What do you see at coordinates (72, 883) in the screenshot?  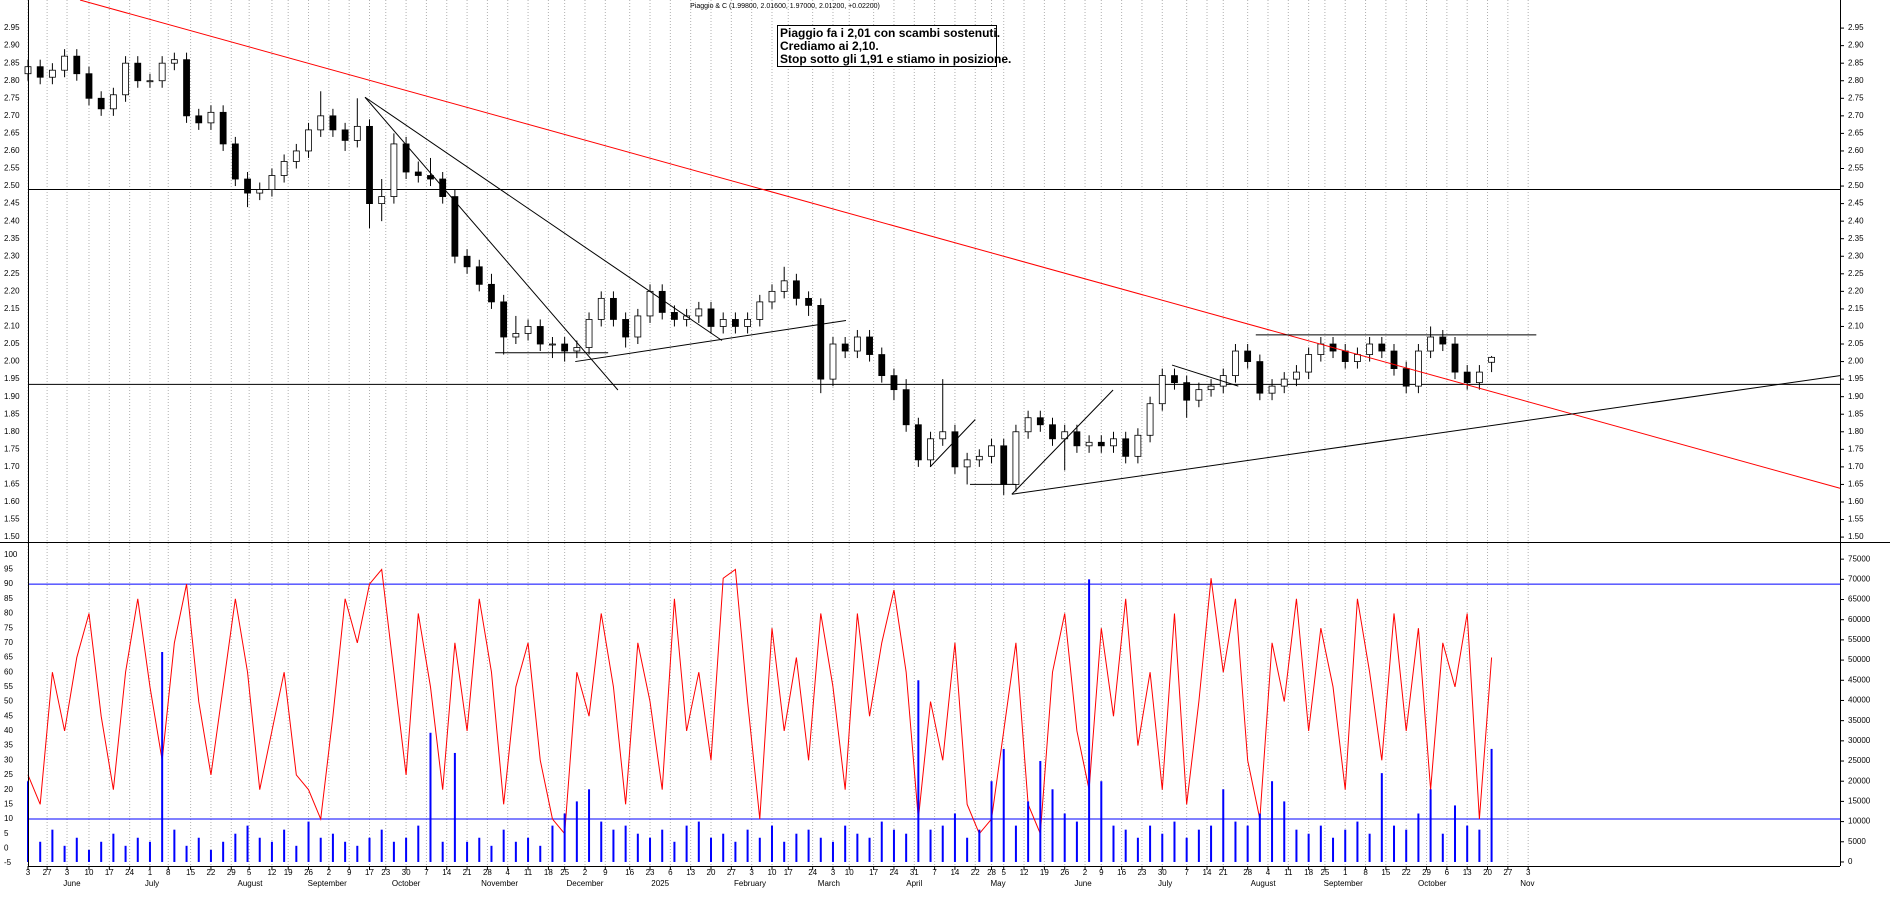 I see `month-label: June` at bounding box center [72, 883].